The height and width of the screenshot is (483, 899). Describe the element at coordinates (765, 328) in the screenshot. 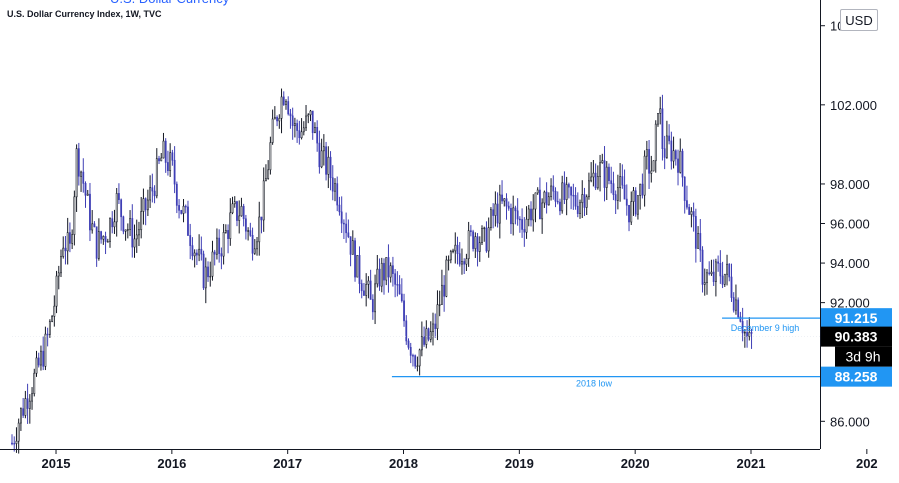

I see `annotation-label: December 9 high` at that location.